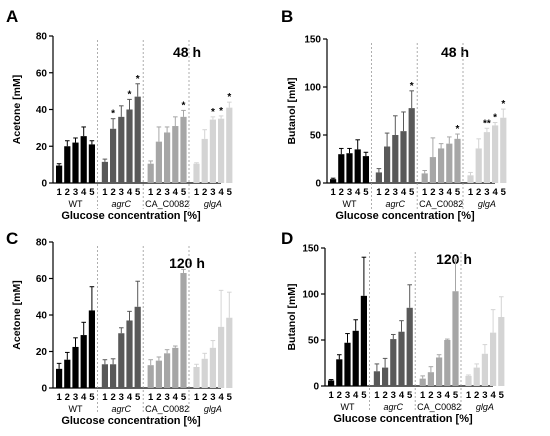  I want to click on significance-star: **, so click(487, 123).